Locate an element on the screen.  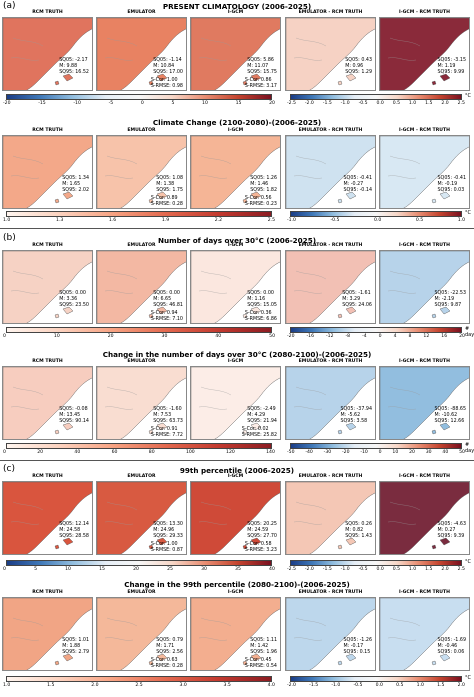
section-tag: (b) is located at coordinates (9, 238).